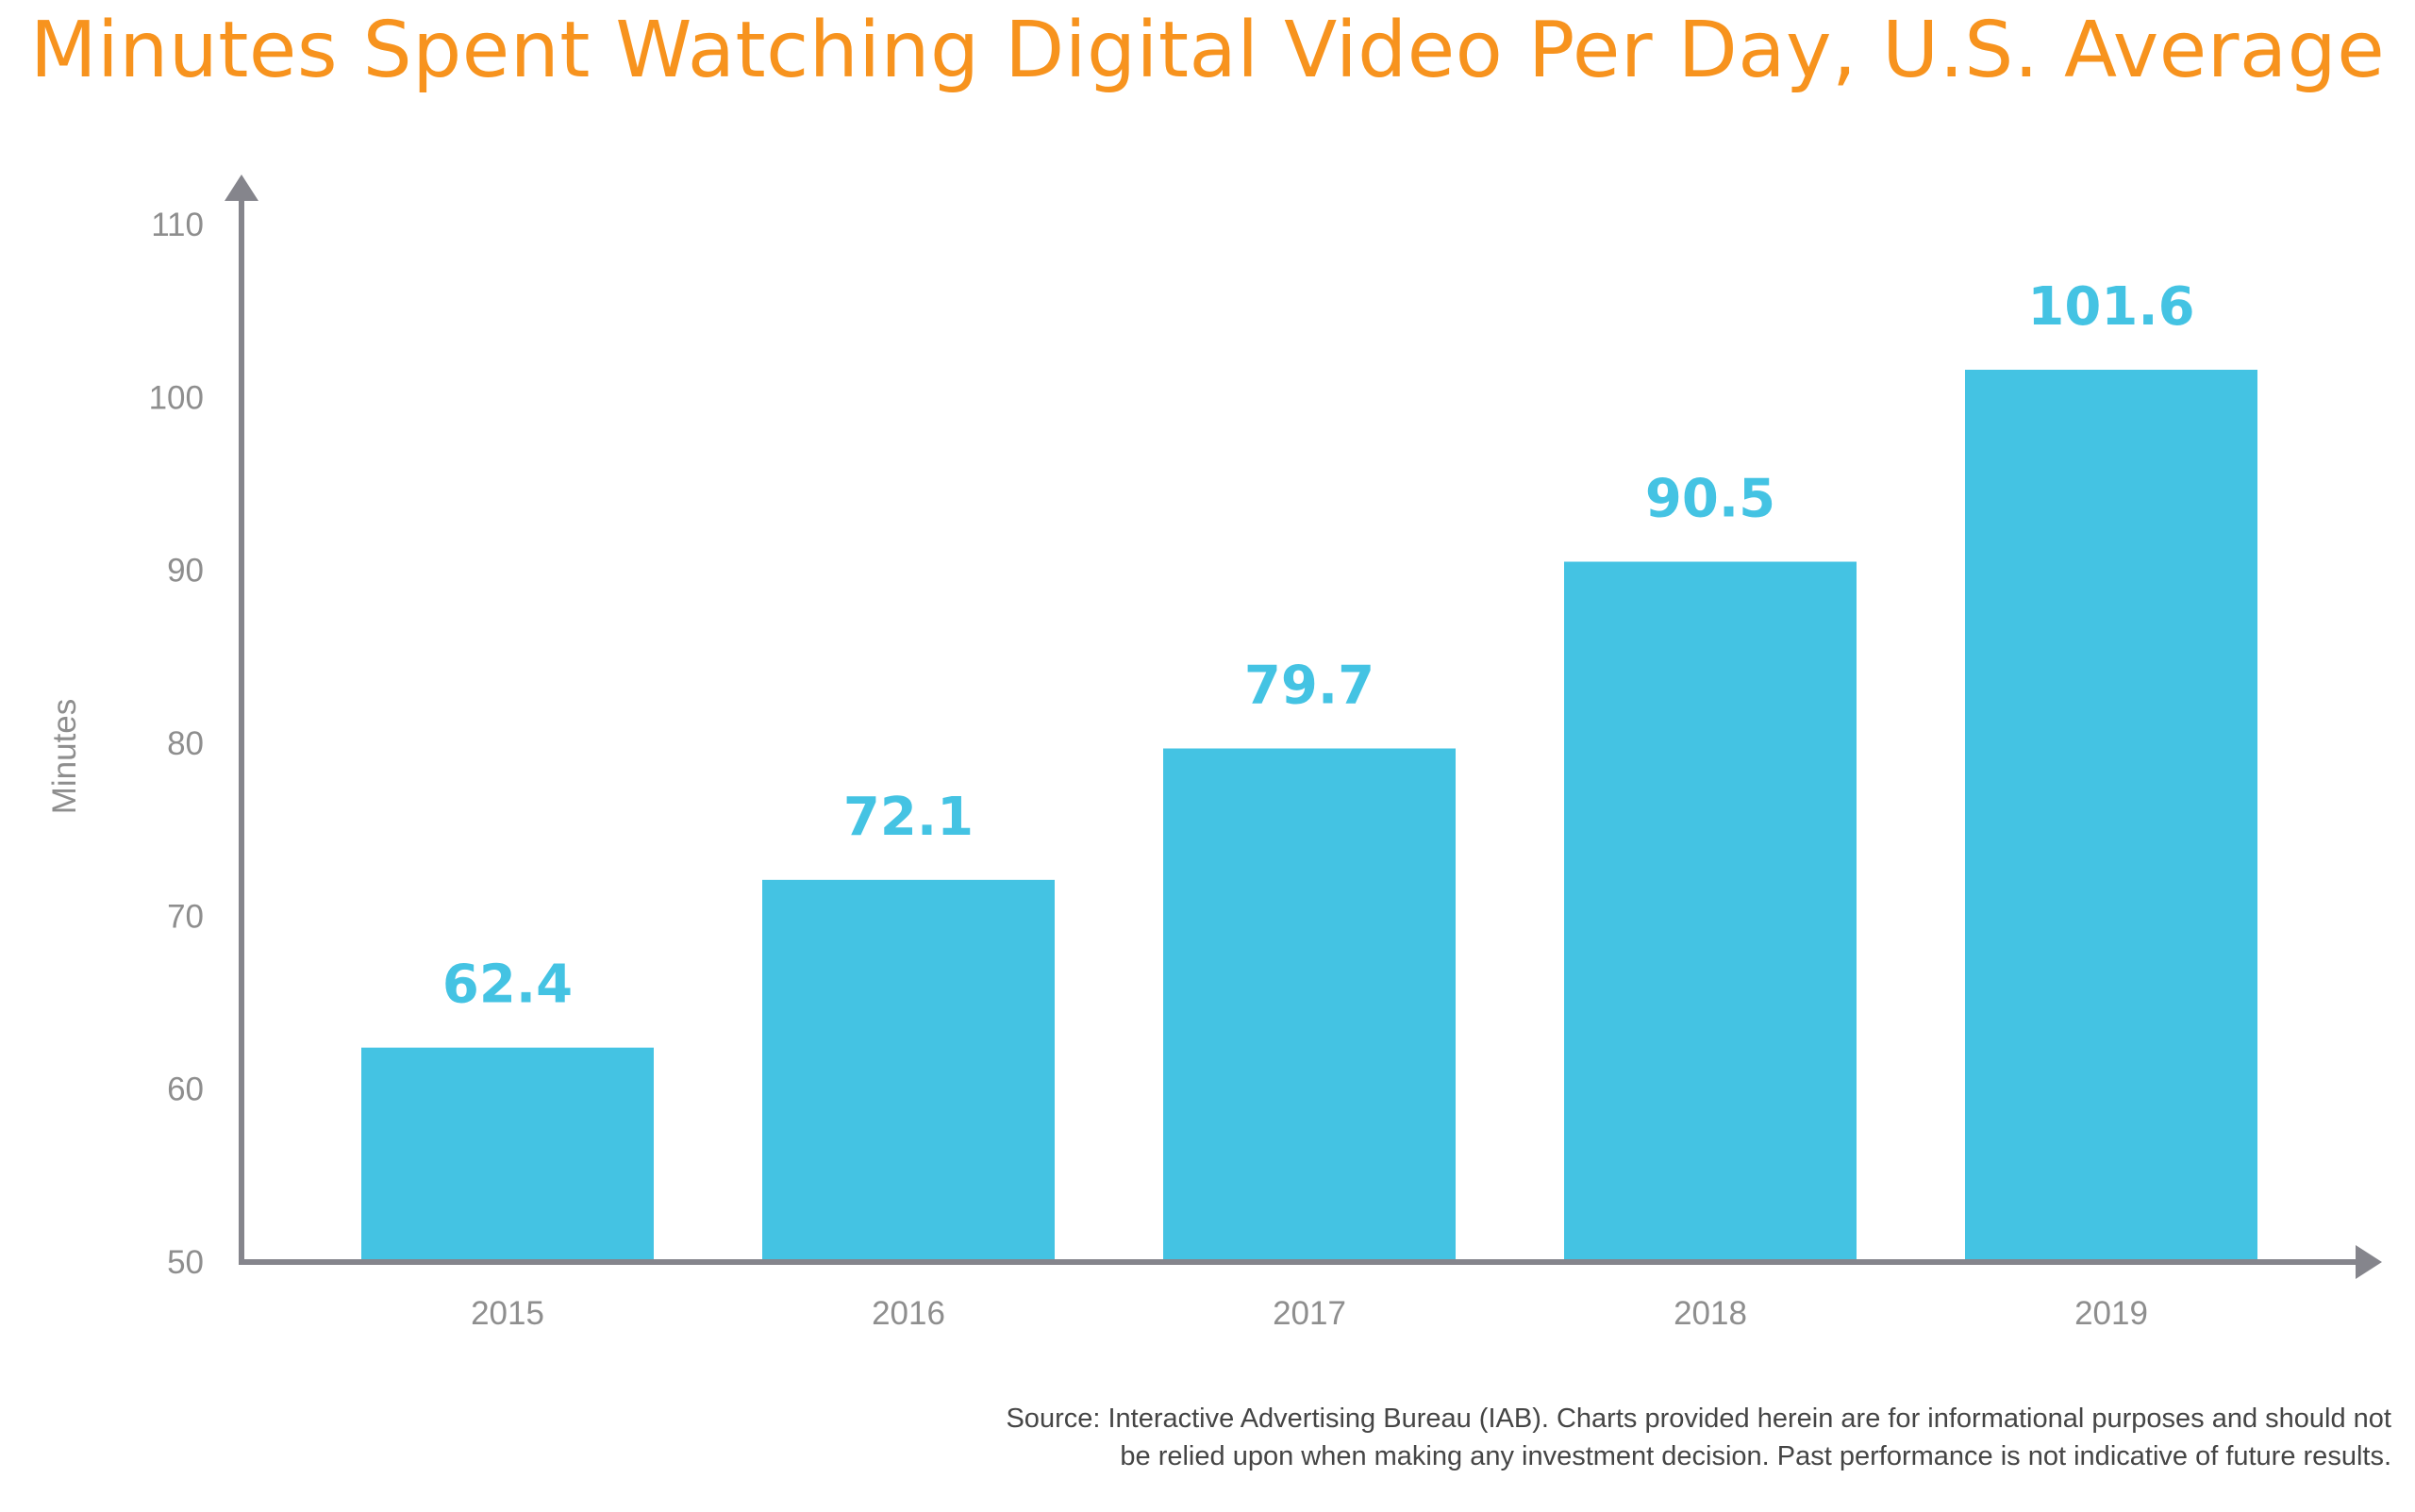 This screenshot has width=2415, height=1512. I want to click on bar-2018, so click(1711, 911).